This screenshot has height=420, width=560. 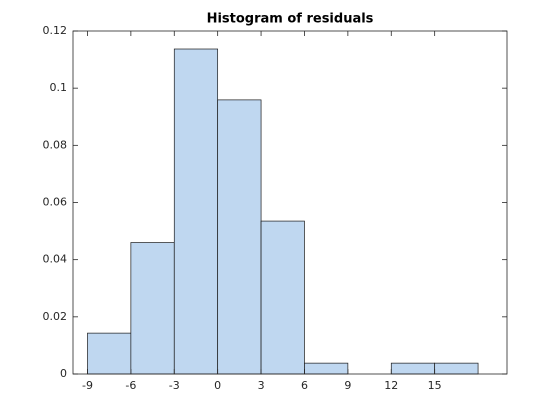 I want to click on y-tick-label: 0.02, so click(x=55, y=316).